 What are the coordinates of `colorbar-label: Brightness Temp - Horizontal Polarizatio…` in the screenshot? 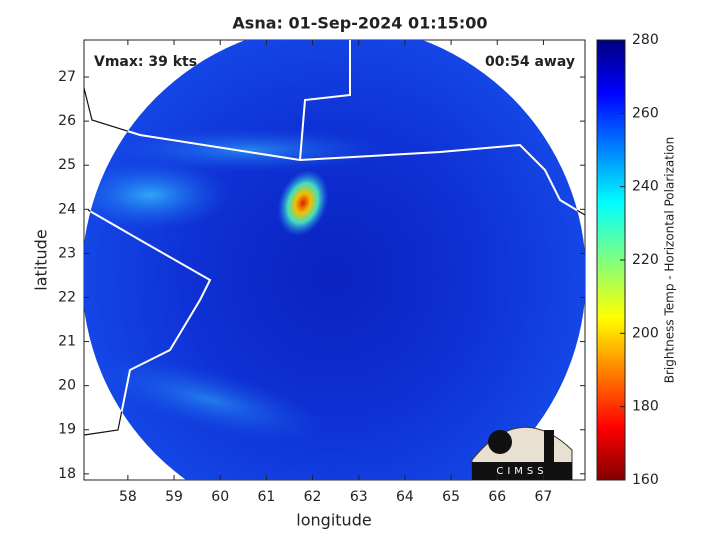 It's located at (670, 260).